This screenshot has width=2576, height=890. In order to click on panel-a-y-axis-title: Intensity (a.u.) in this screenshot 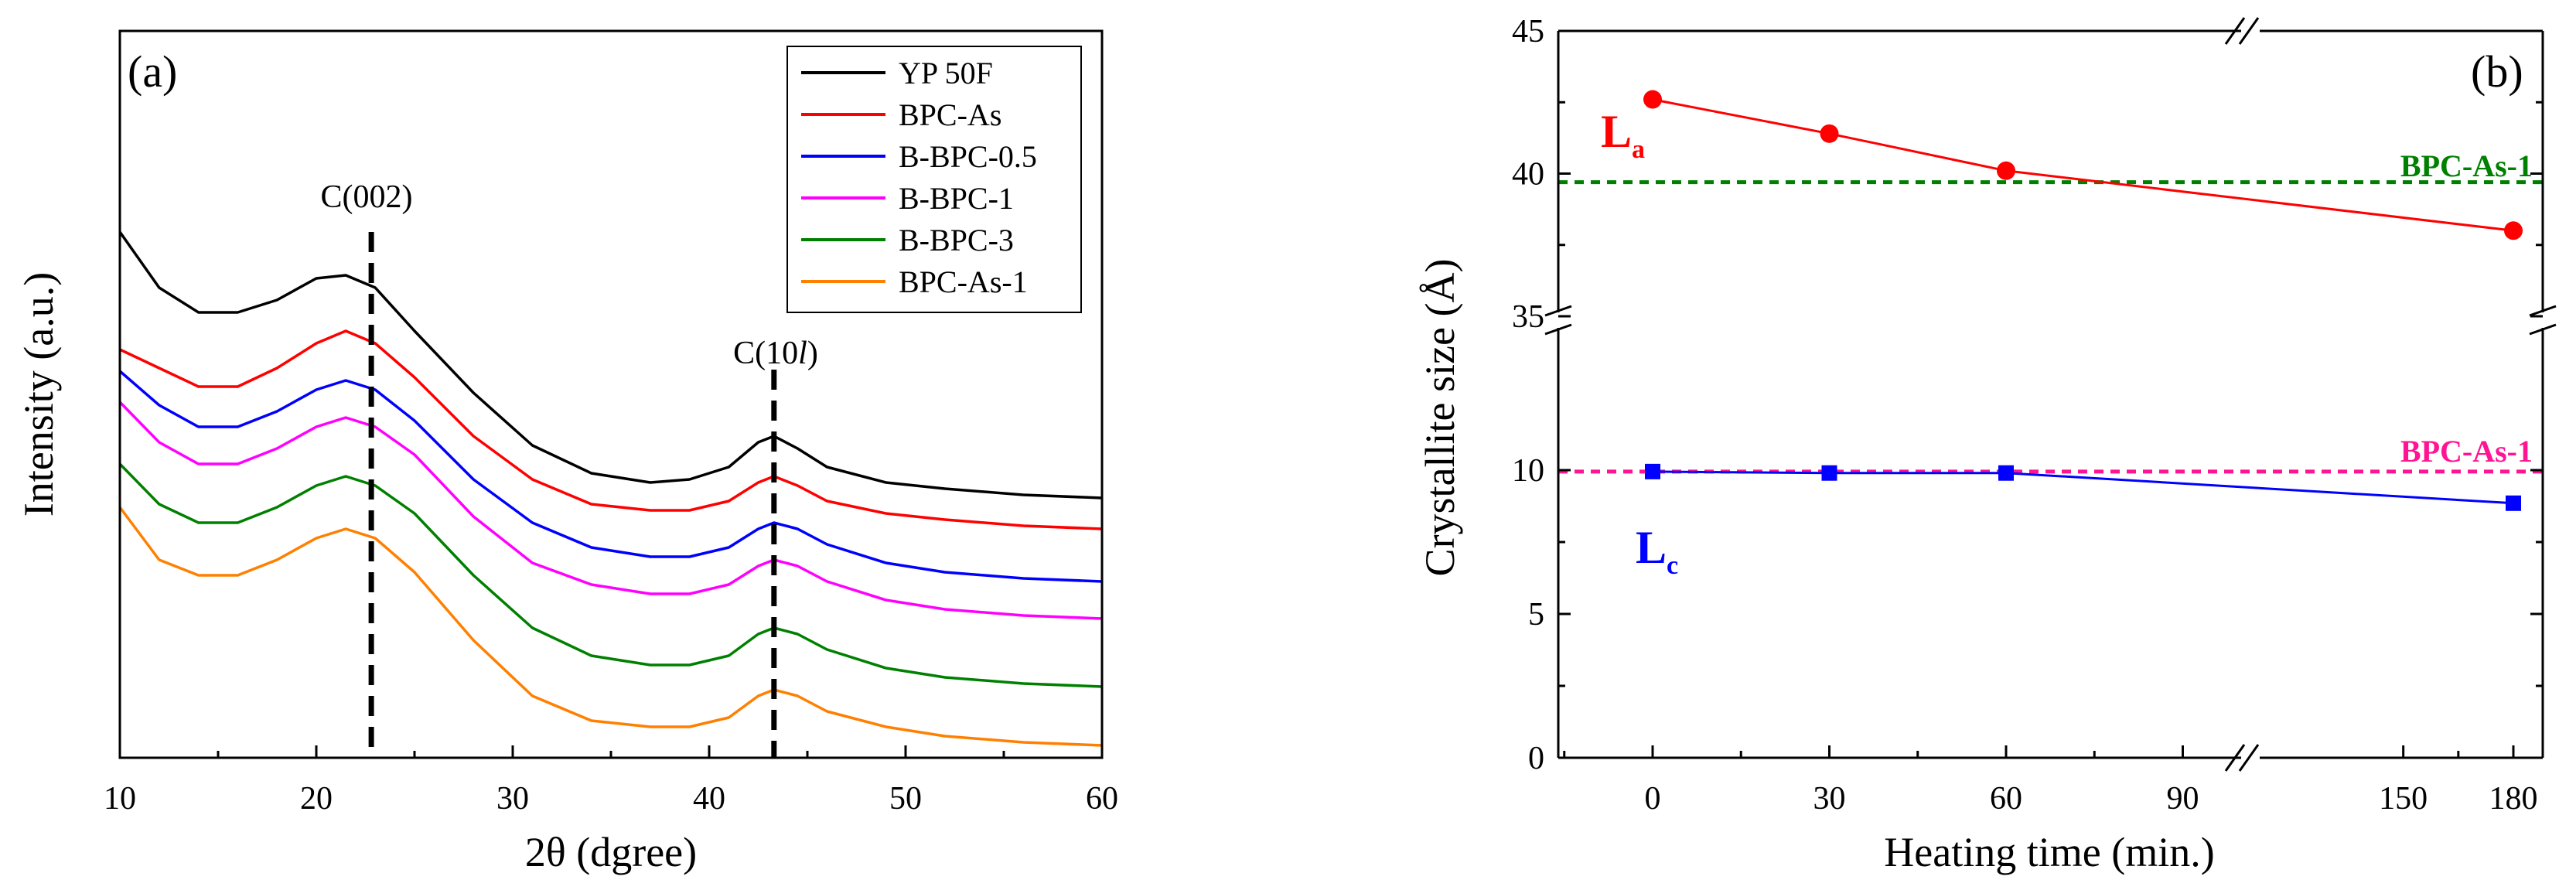, I will do `click(38, 394)`.